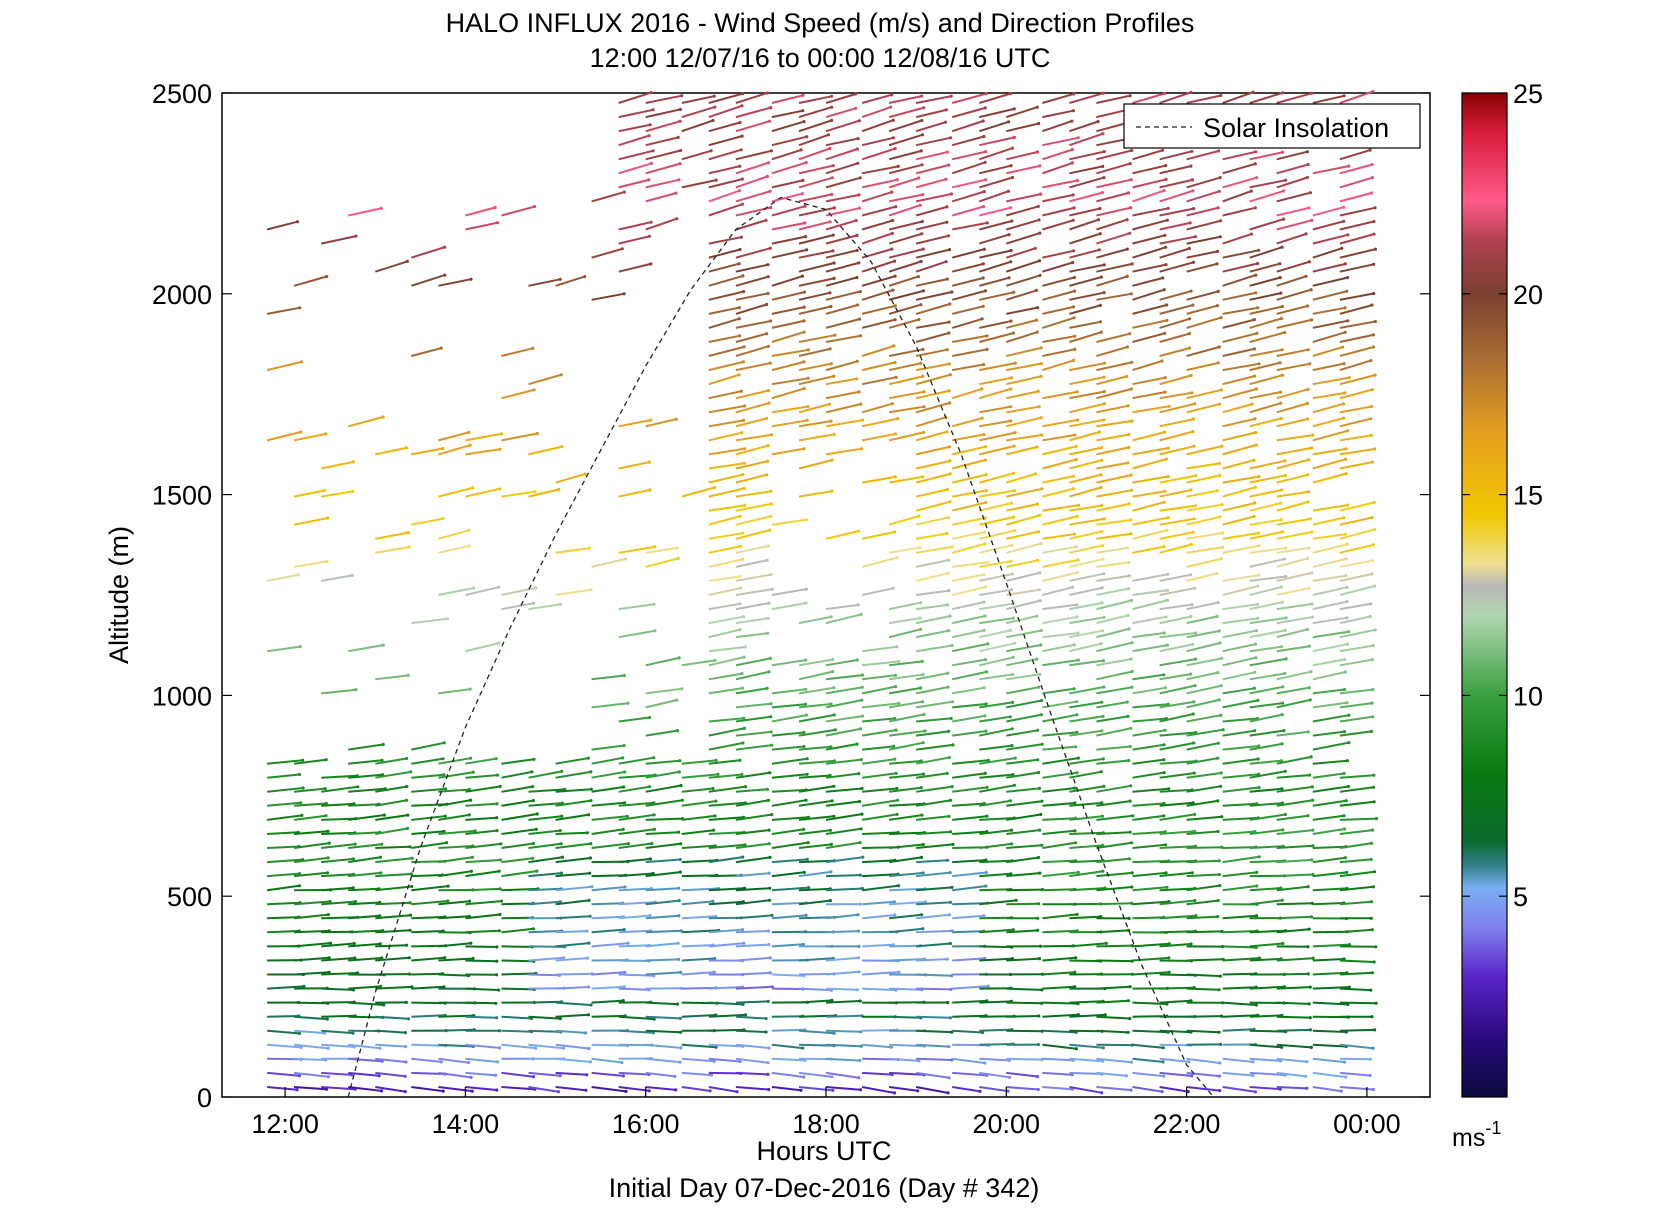 The image size is (1679, 1216). I want to click on legend-label: Solar Insolation, so click(1296, 128).